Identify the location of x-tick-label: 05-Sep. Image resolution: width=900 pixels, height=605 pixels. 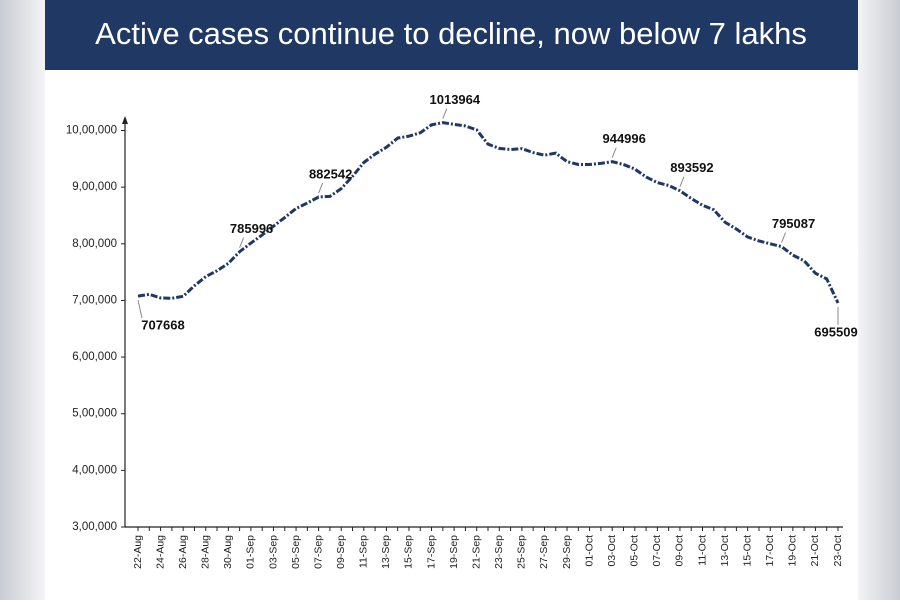
(296, 552).